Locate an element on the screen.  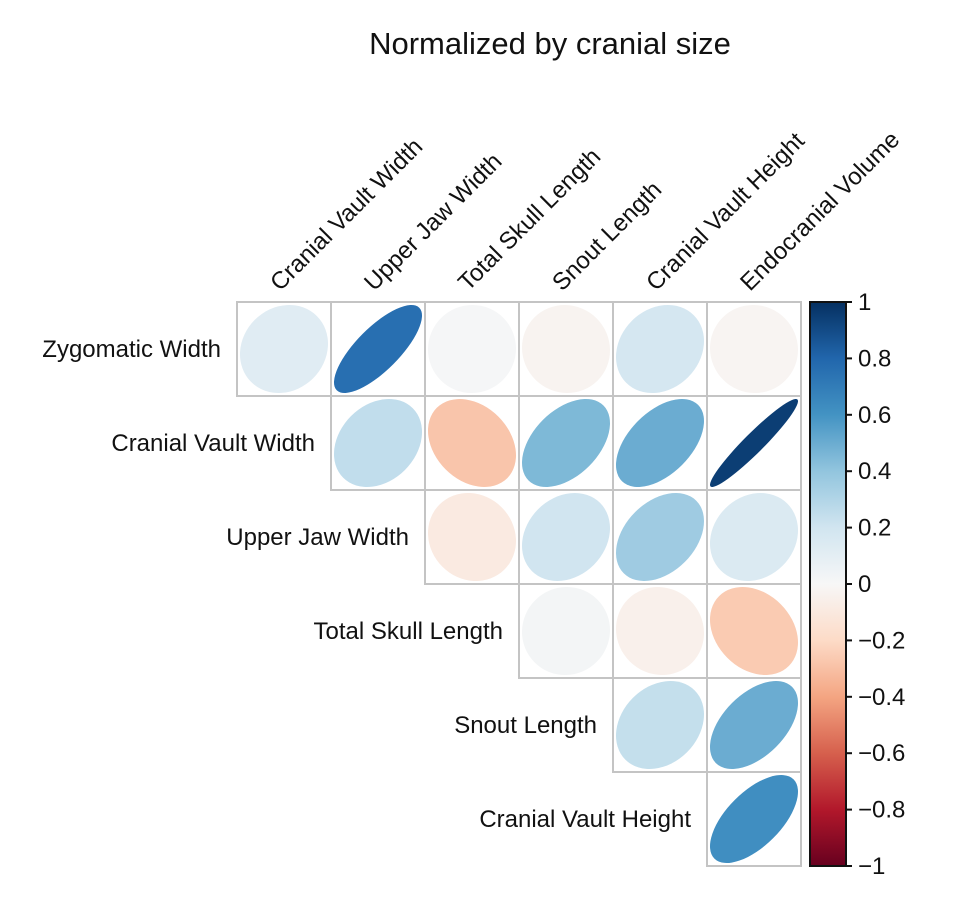
colorbar-tick-label: −0.6 is located at coordinates (881, 753).